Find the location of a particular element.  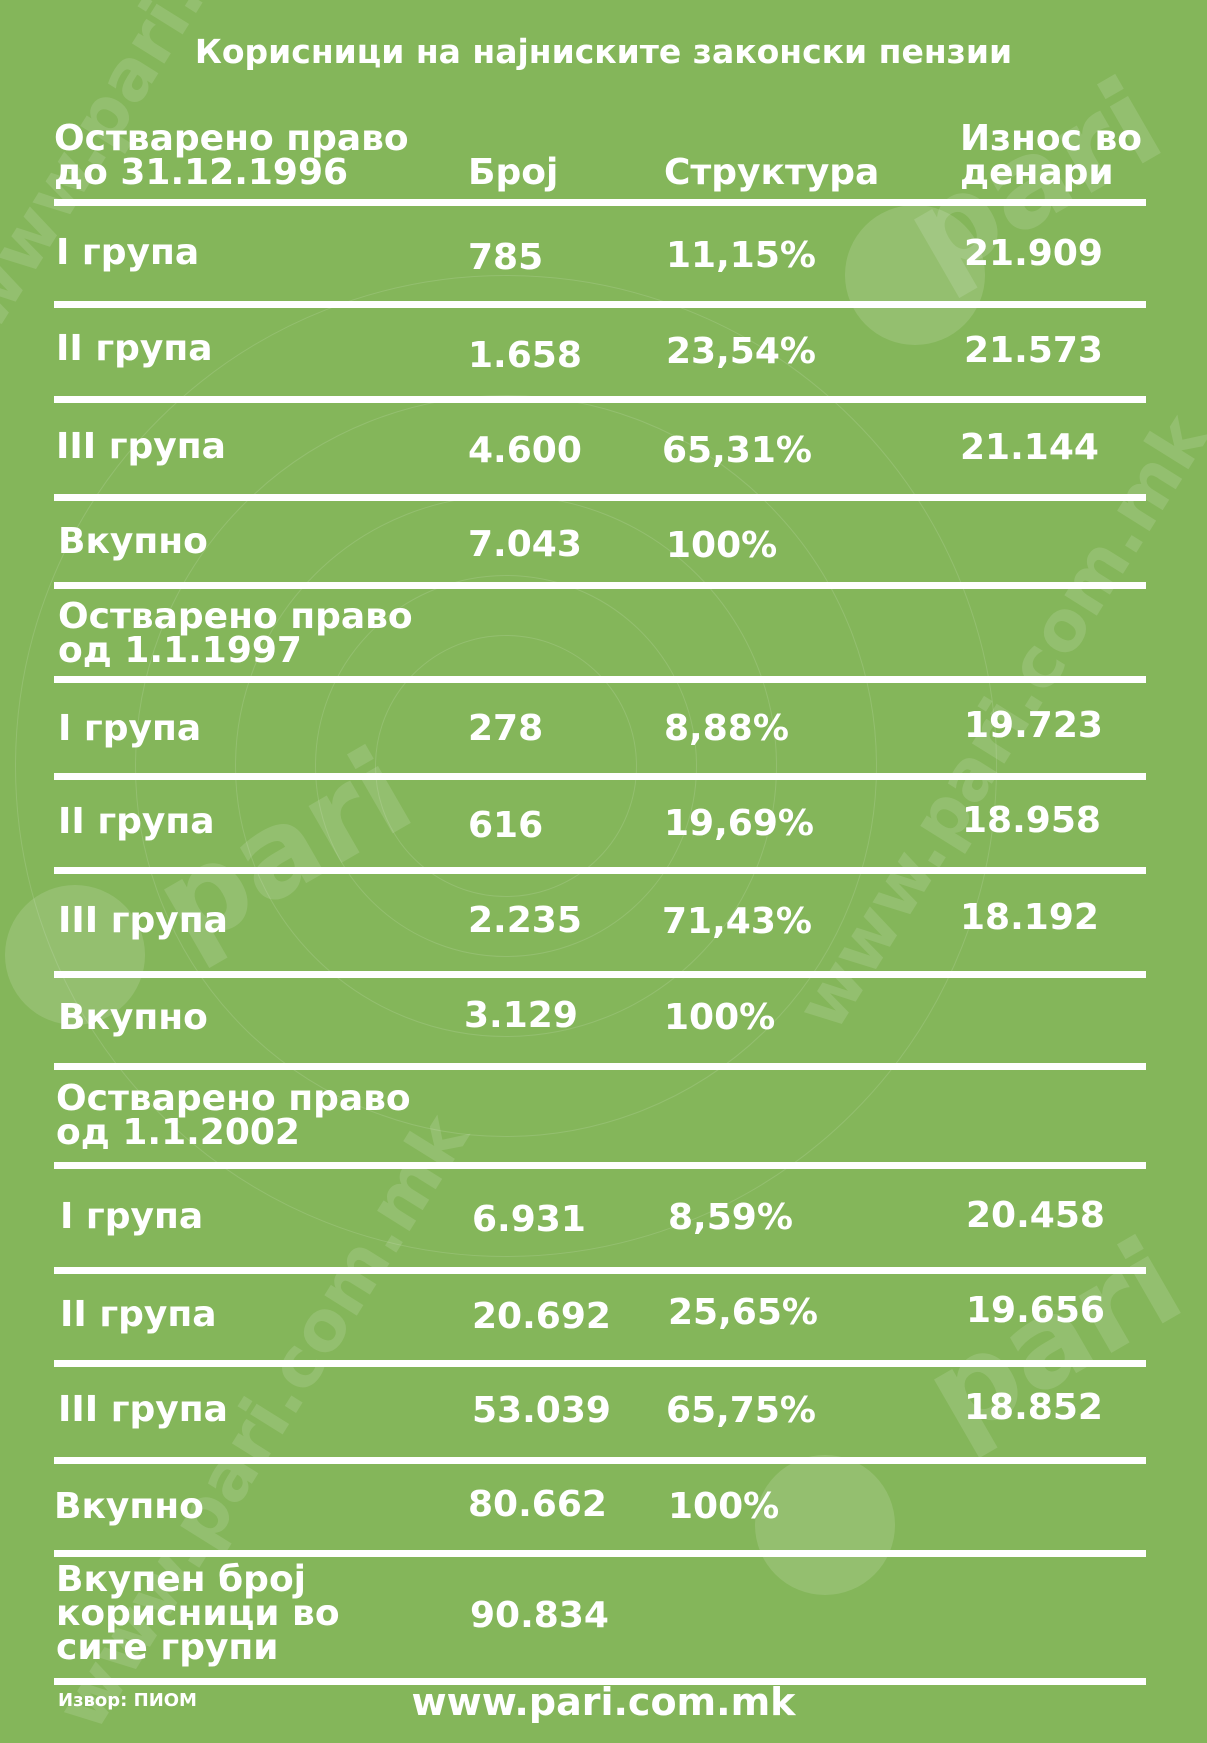

row-count: 616 is located at coordinates (506, 825).